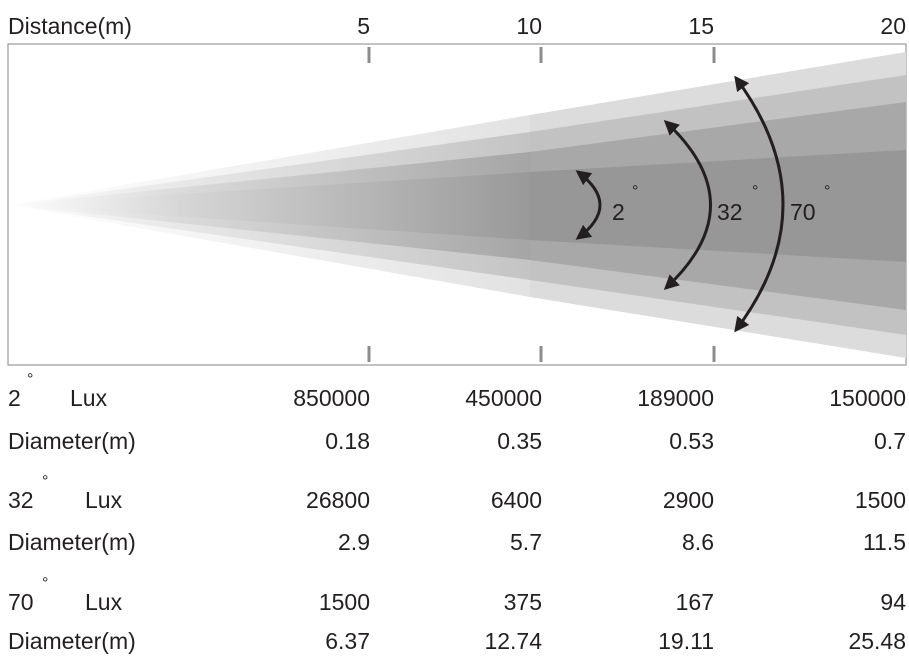 This screenshot has width=909, height=661. Describe the element at coordinates (503, 398) in the screenshot. I see `row-2deg-lux-10: 450000` at that location.